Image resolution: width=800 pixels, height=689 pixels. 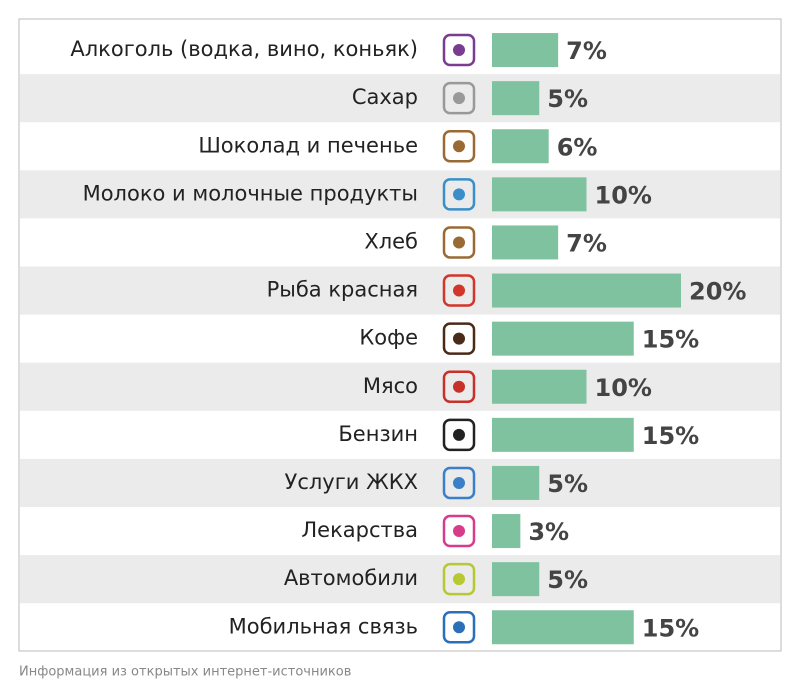 I want to click on category-label: Кофе, so click(x=388, y=338).